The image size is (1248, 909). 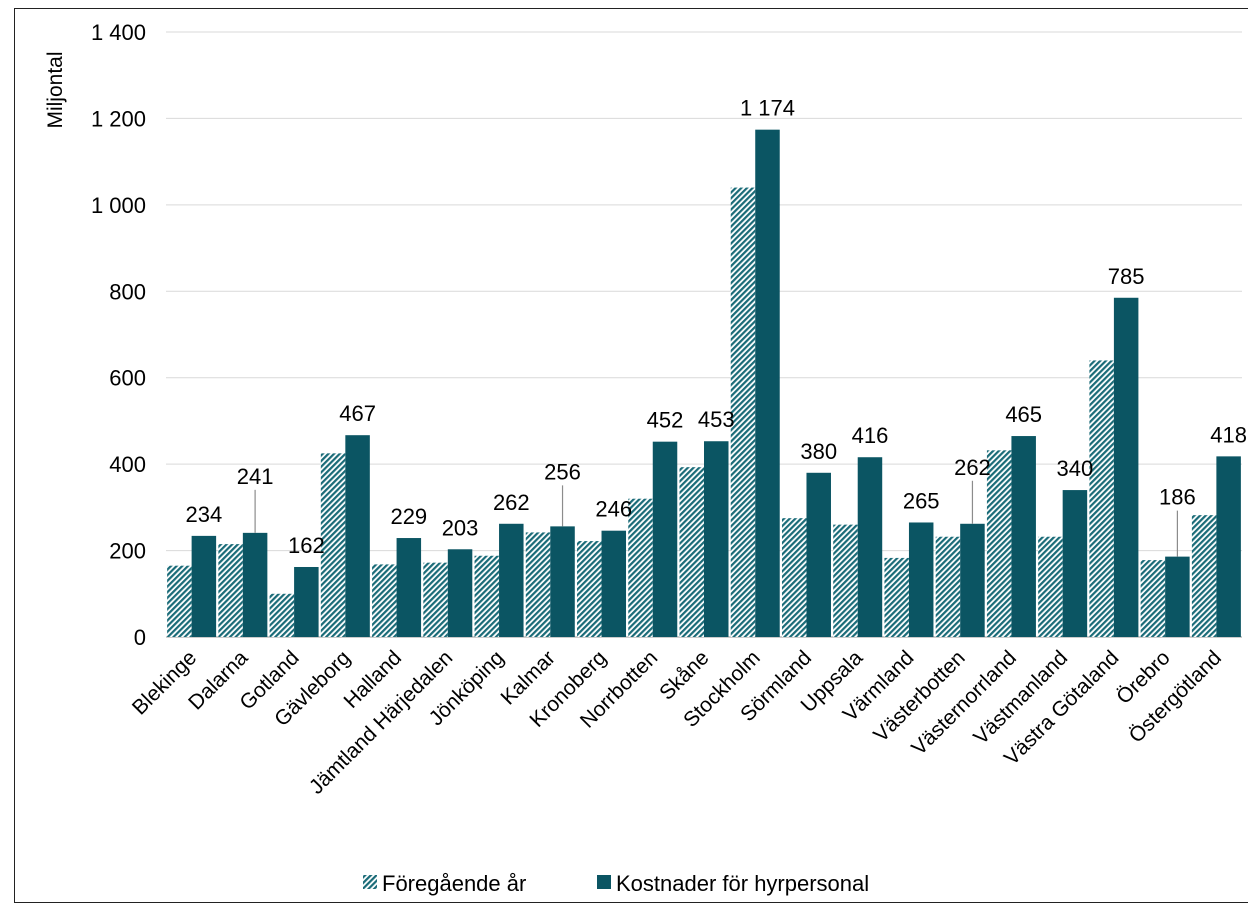 What do you see at coordinates (818, 451) in the screenshot?
I see `data-label: 380` at bounding box center [818, 451].